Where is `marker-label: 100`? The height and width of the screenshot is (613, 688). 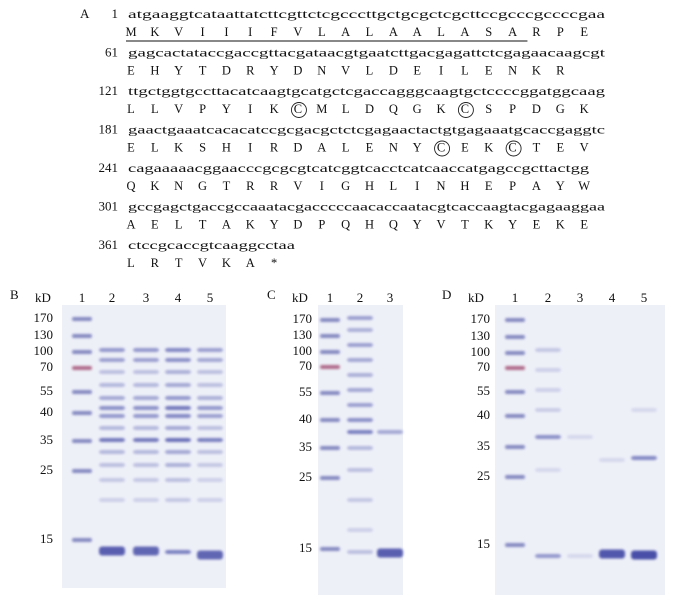
marker-label: 100 is located at coordinates (44, 350).